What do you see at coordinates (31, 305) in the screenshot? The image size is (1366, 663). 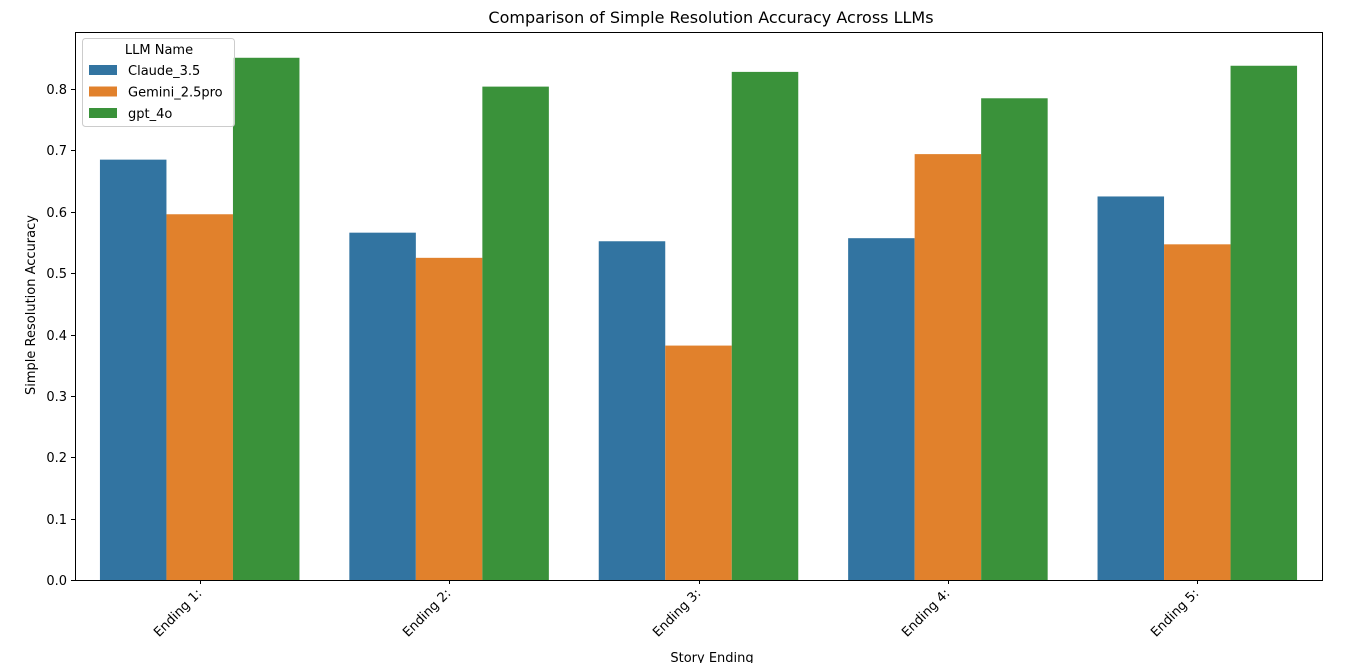 I see `y-axis-label: Simple Resolution Accuracy` at bounding box center [31, 305].